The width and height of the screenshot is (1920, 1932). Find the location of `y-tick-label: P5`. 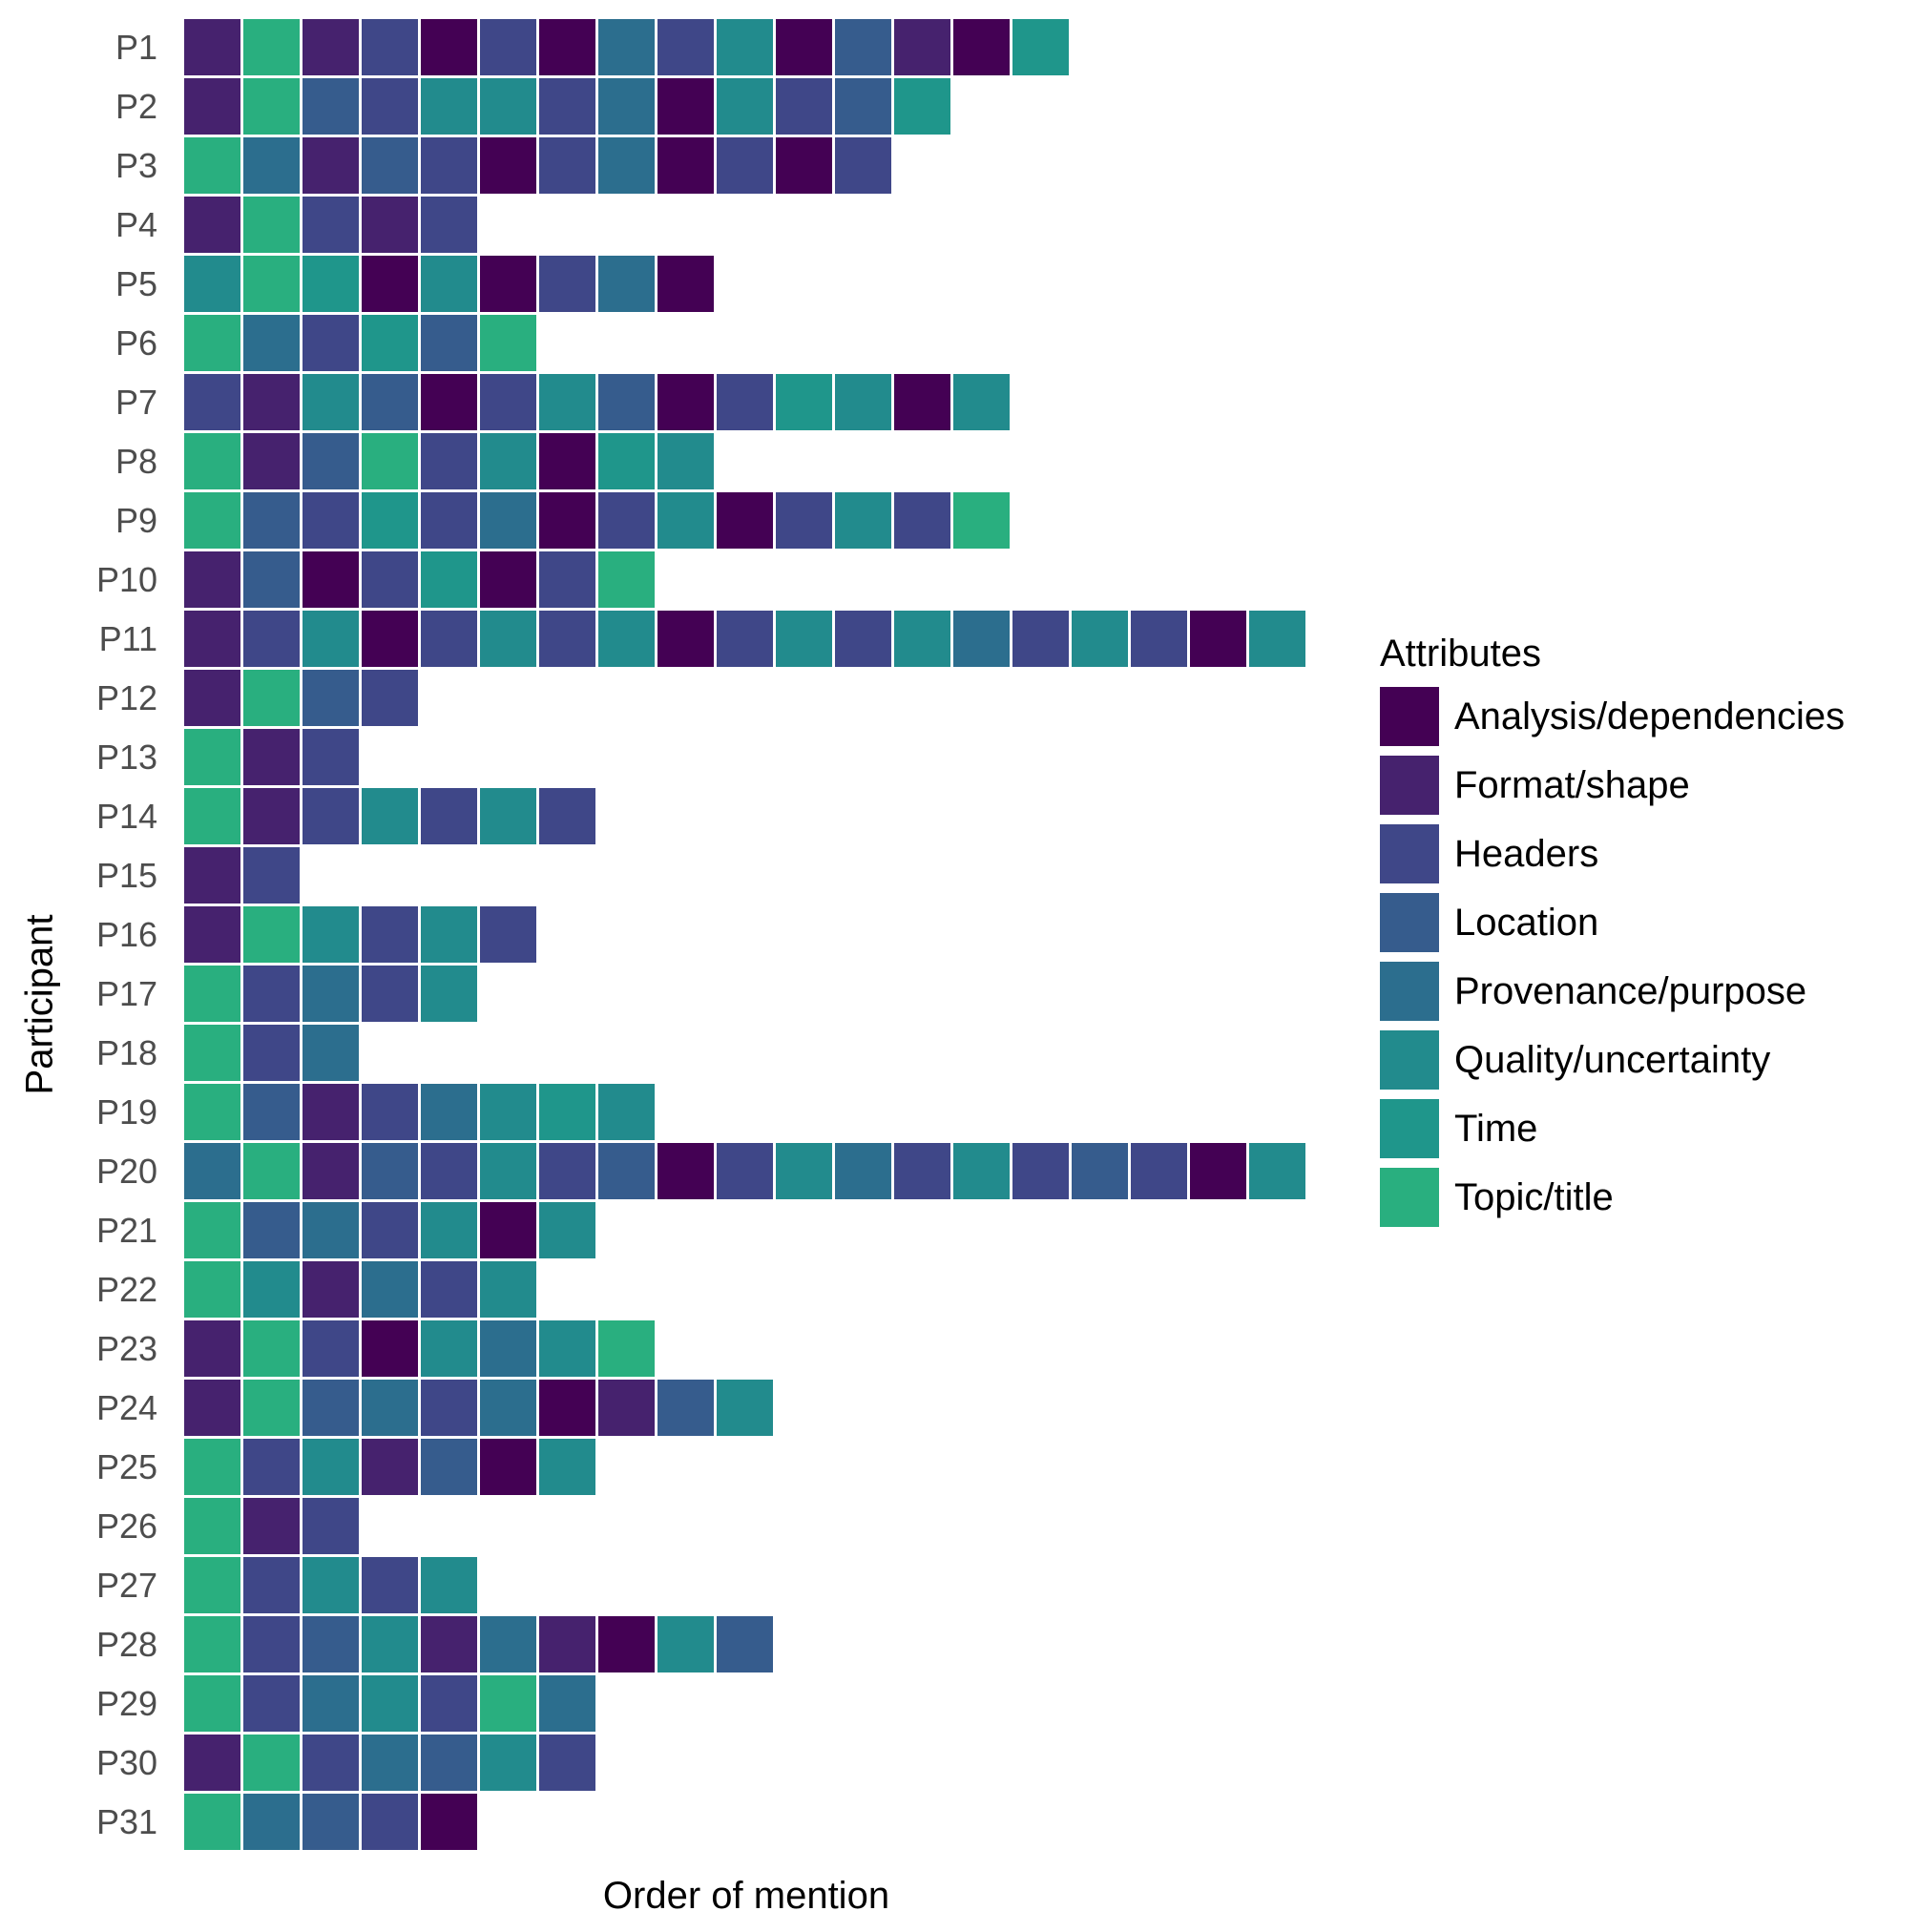

y-tick-label: P5 is located at coordinates (136, 283).